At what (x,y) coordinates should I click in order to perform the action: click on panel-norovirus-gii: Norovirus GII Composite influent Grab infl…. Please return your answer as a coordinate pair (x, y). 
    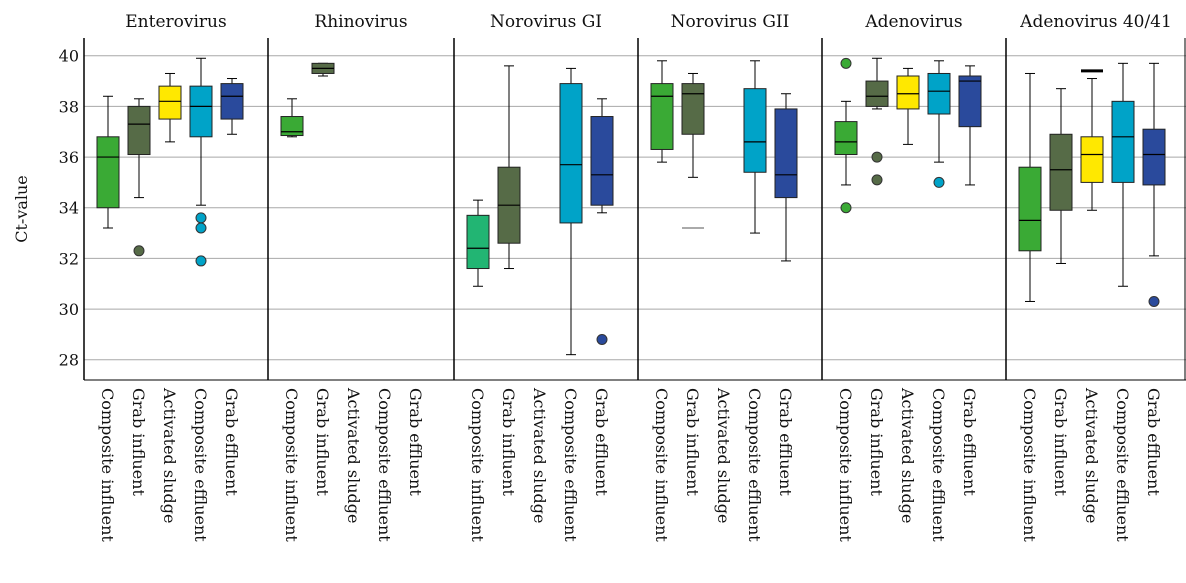
    Looking at the image, I should click on (729, 277).